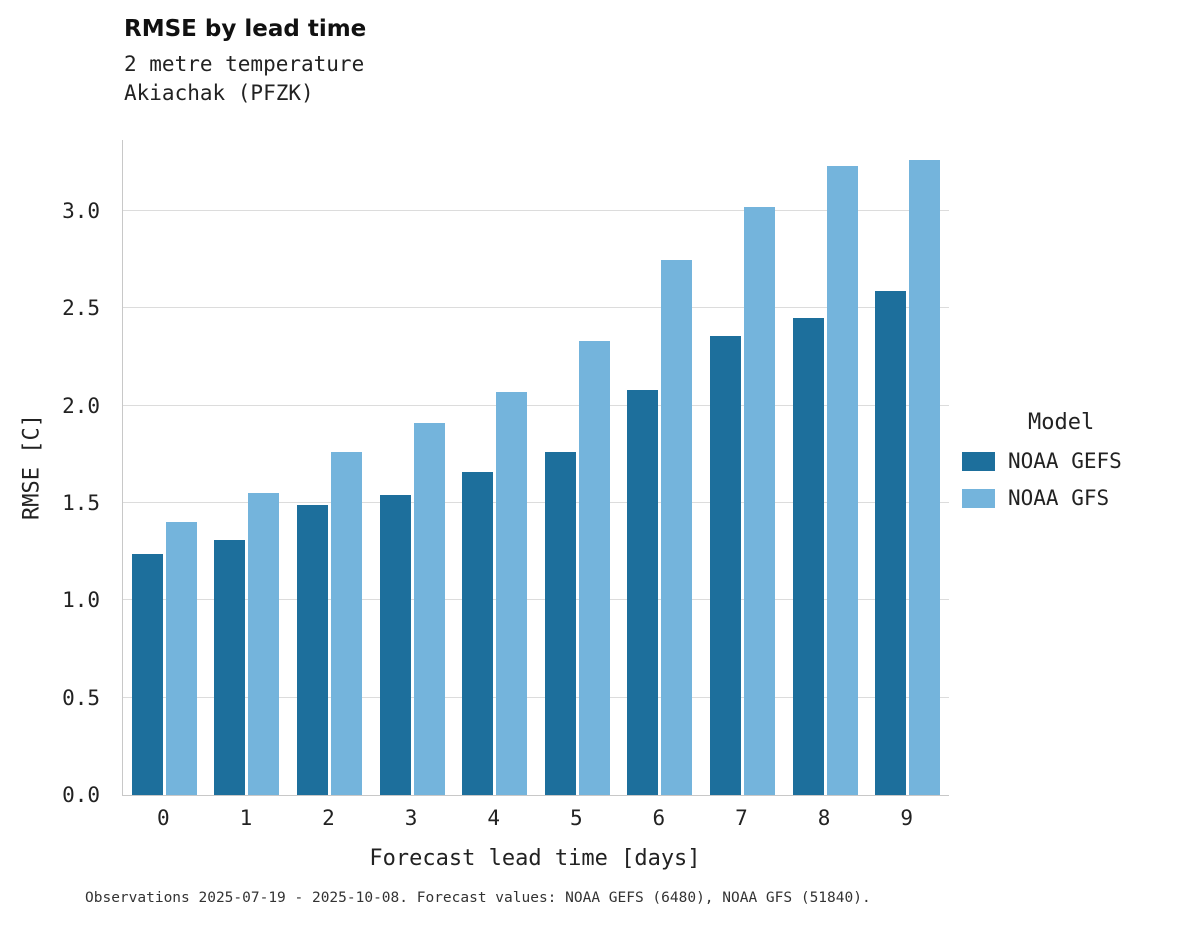 The image size is (1188, 928). I want to click on x-tick-label: 5, so click(576, 818).